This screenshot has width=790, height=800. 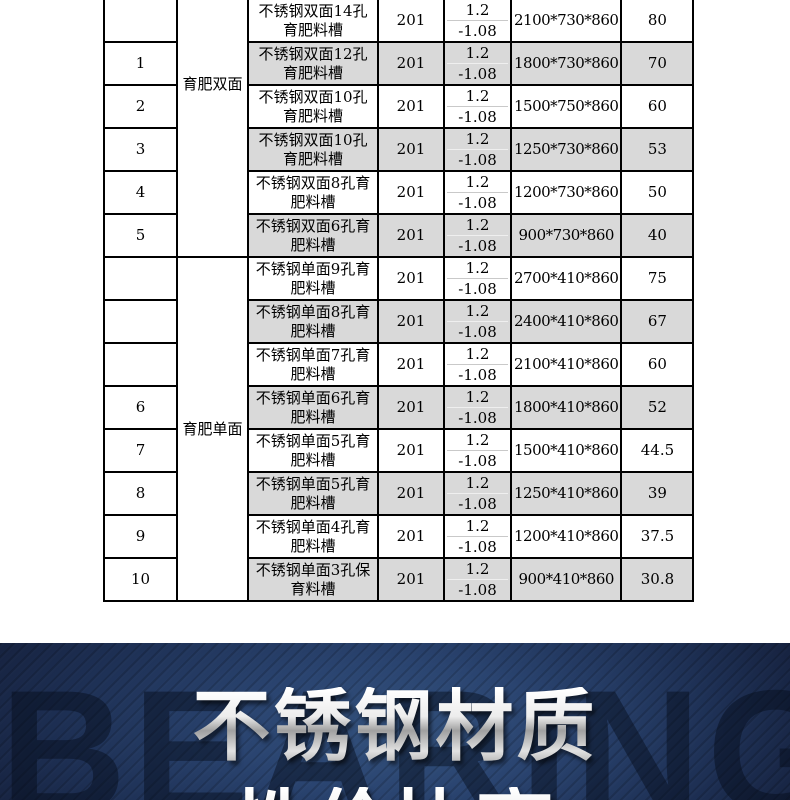 I want to click on product-name-cell: 不锈钢单面4孔育肥料槽, so click(x=313, y=536).